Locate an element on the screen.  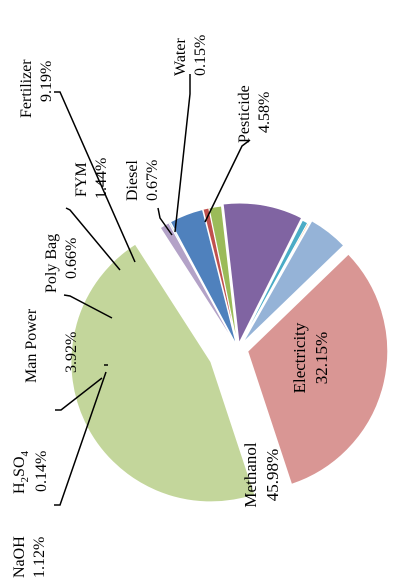
pie-slice-fym is located at coordinates (223, 275).